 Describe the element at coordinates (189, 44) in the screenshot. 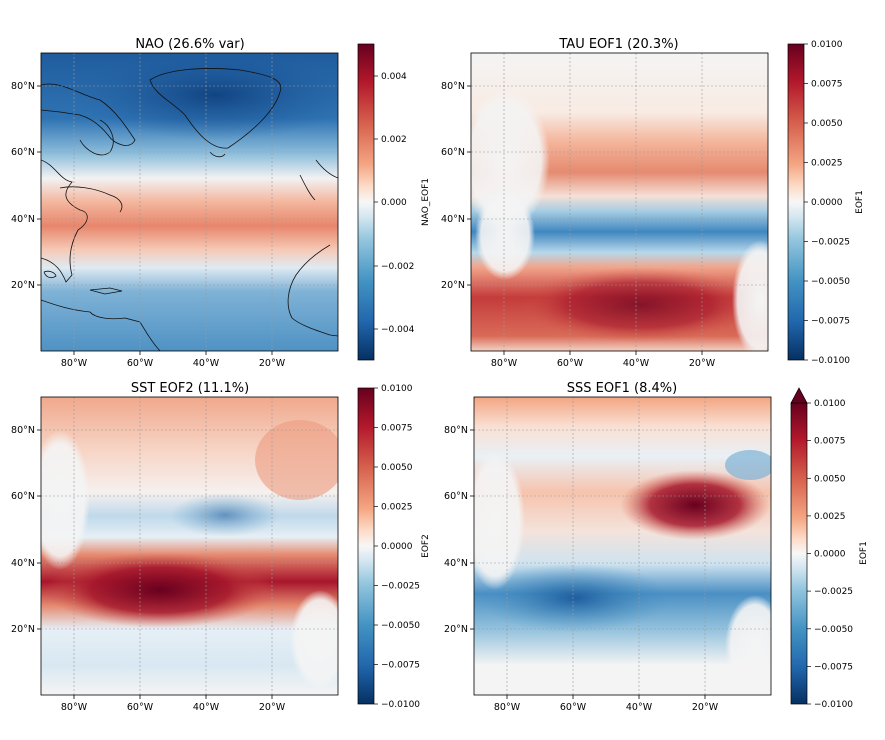

I see `panel-title: NAO (26.6% var)` at that location.